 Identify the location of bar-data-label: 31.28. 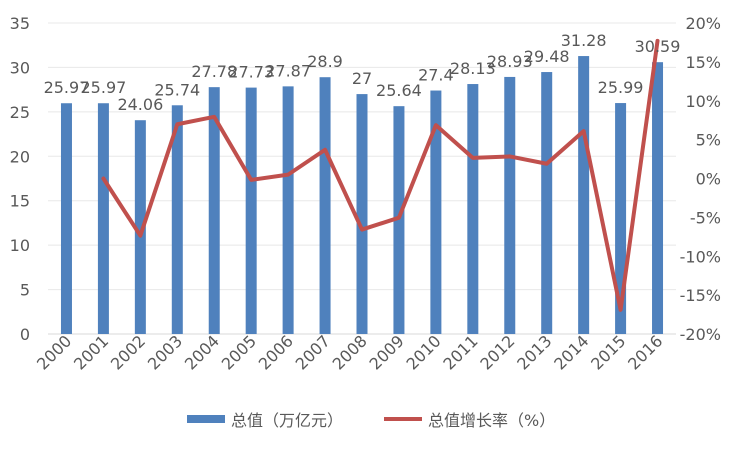
(584, 40).